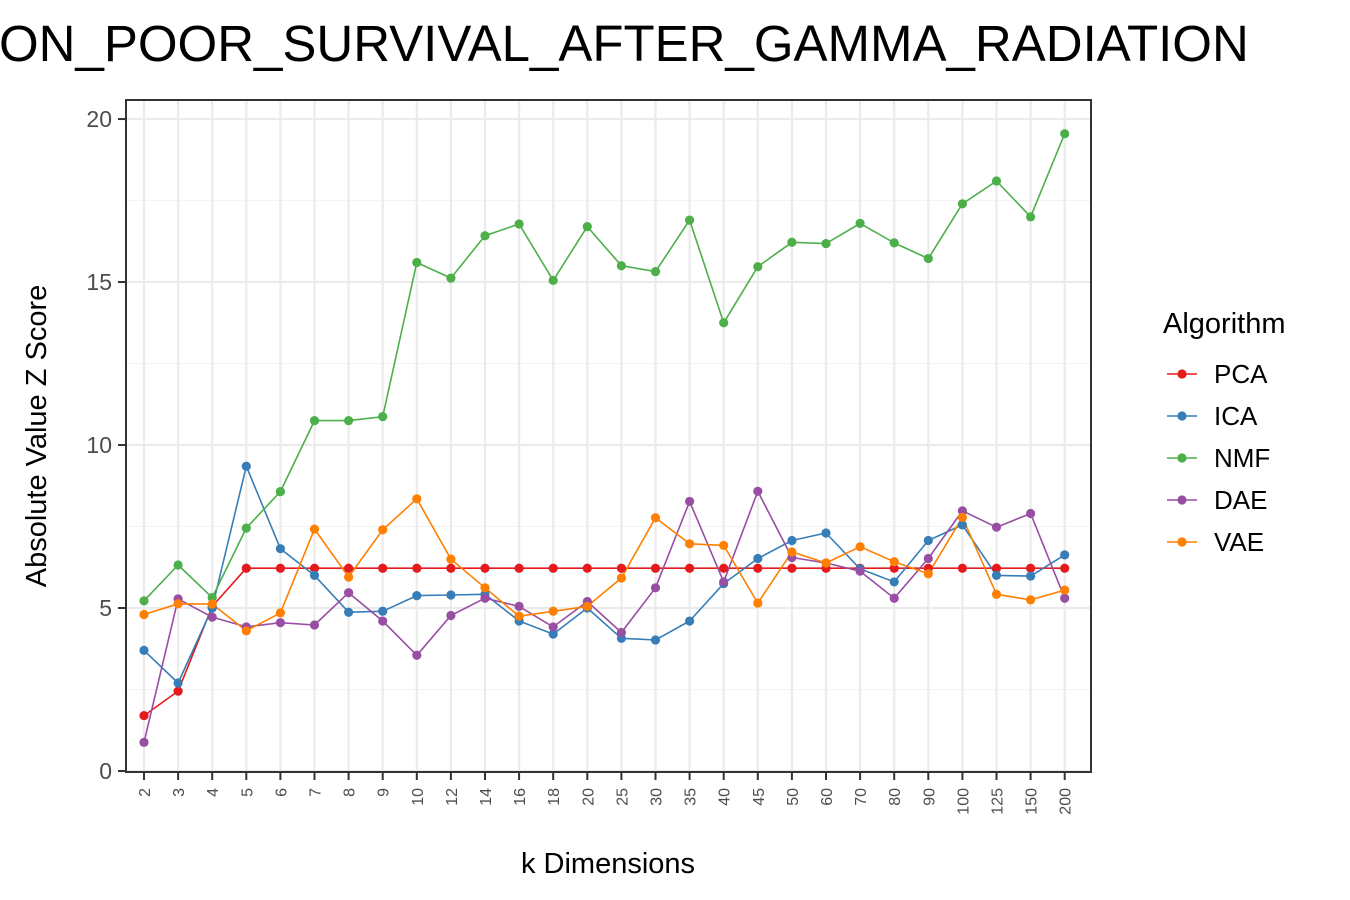  I want to click on legend-title: Algorithm, so click(1224, 324).